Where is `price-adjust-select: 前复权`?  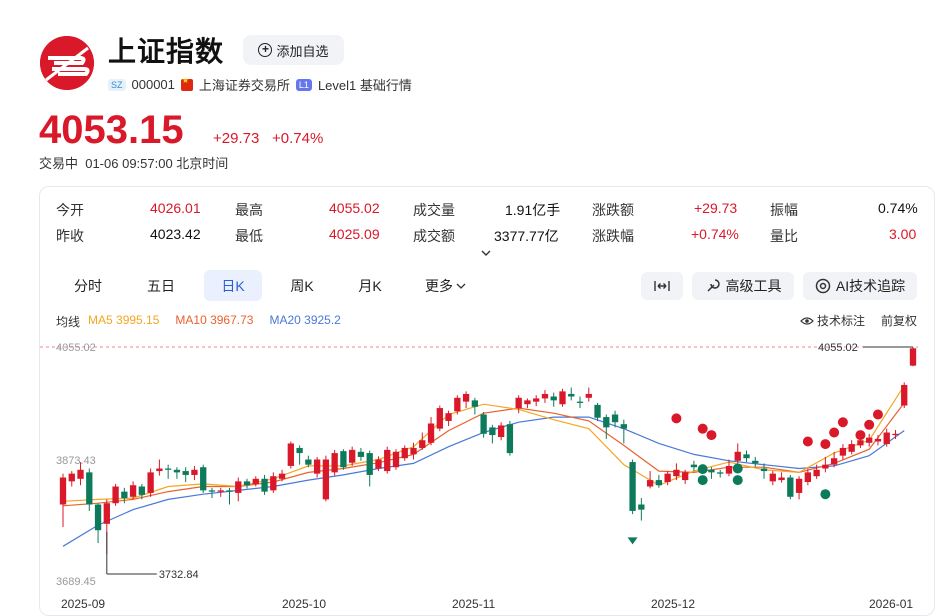 price-adjust-select: 前复权 is located at coordinates (899, 321).